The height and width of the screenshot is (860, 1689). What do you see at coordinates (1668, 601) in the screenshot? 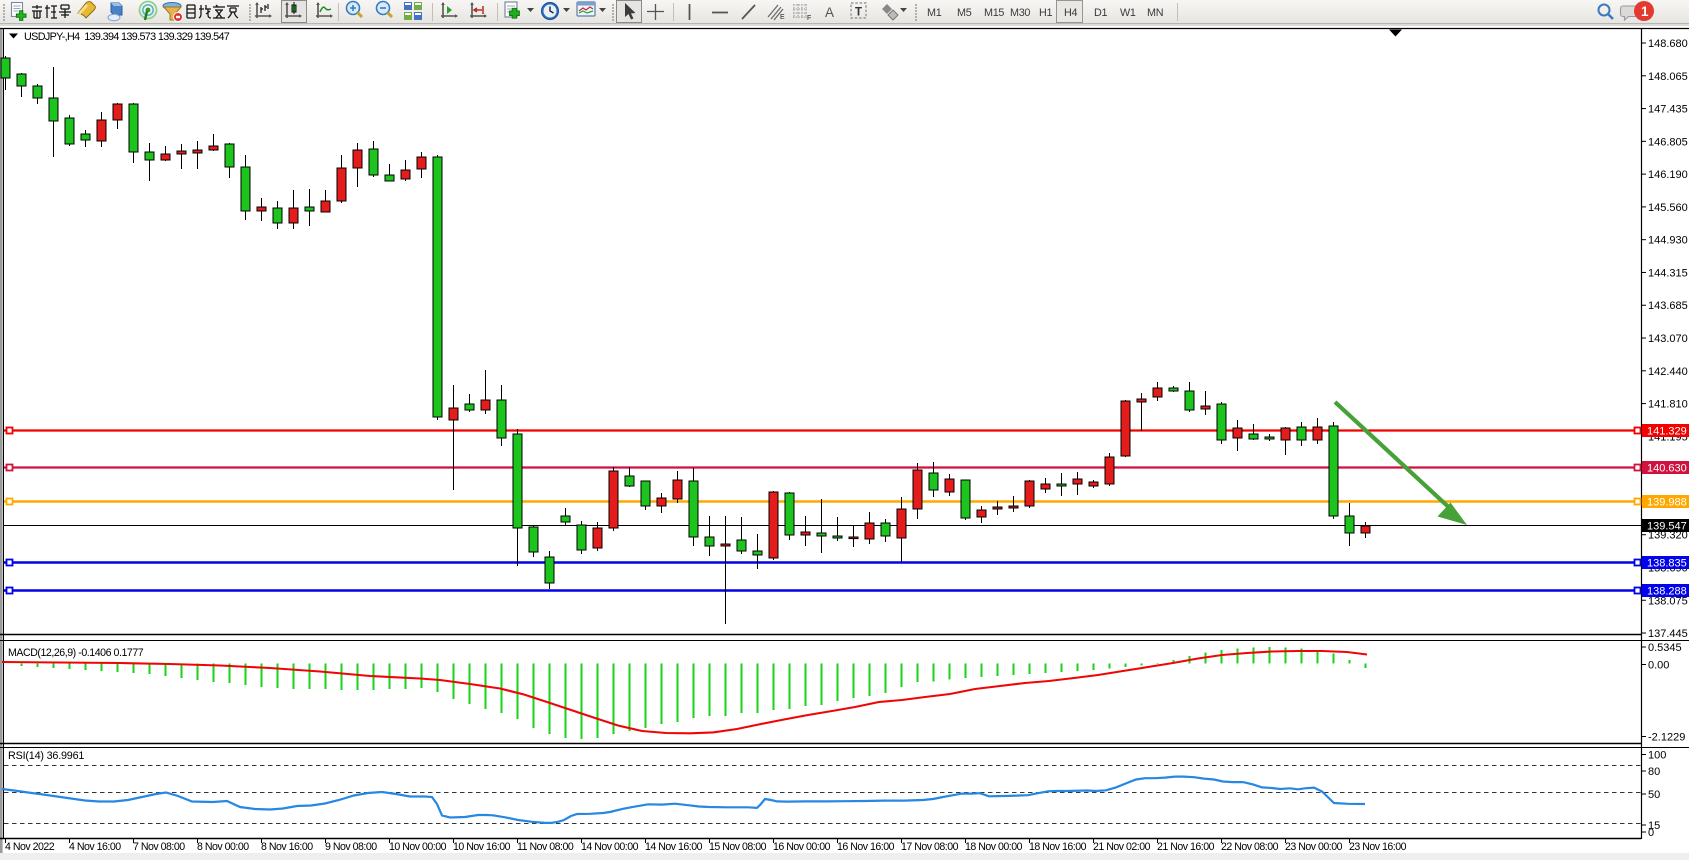
I see `svg-text: 138.075` at bounding box center [1668, 601].